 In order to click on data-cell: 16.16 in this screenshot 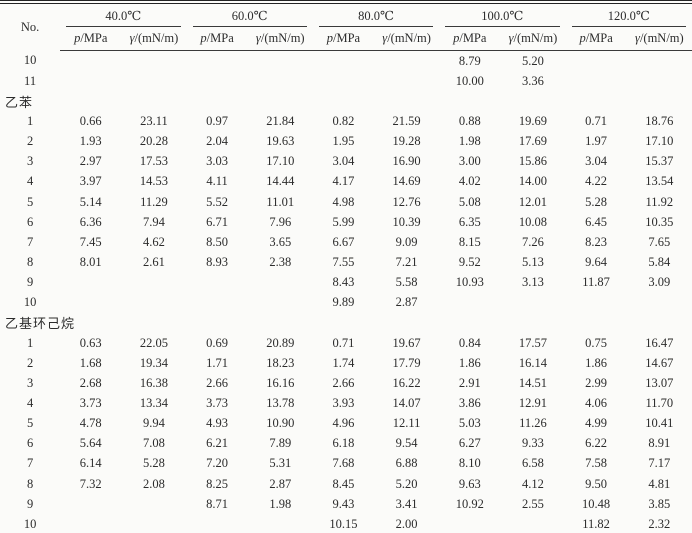, I will do `click(280, 382)`.